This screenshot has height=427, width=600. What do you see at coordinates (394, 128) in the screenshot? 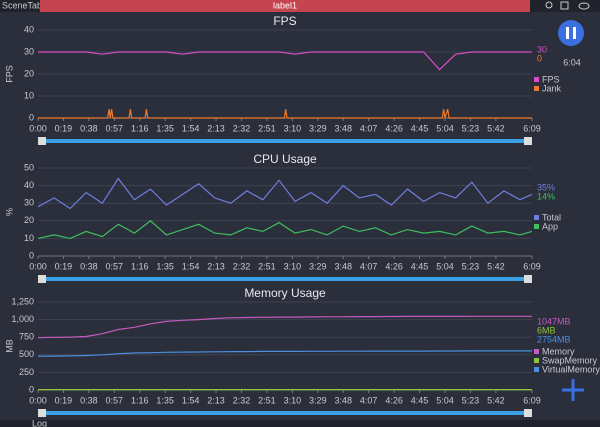
I see `x-tick-label: 4:26` at bounding box center [394, 128].